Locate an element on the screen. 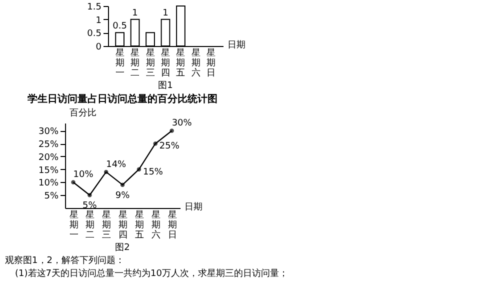 Image resolution: width=484 pixels, height=300 pixels. text: (1)若这7天的日访问总量一共约为10万人次，求星期三的日访问量； is located at coordinates (151, 273).